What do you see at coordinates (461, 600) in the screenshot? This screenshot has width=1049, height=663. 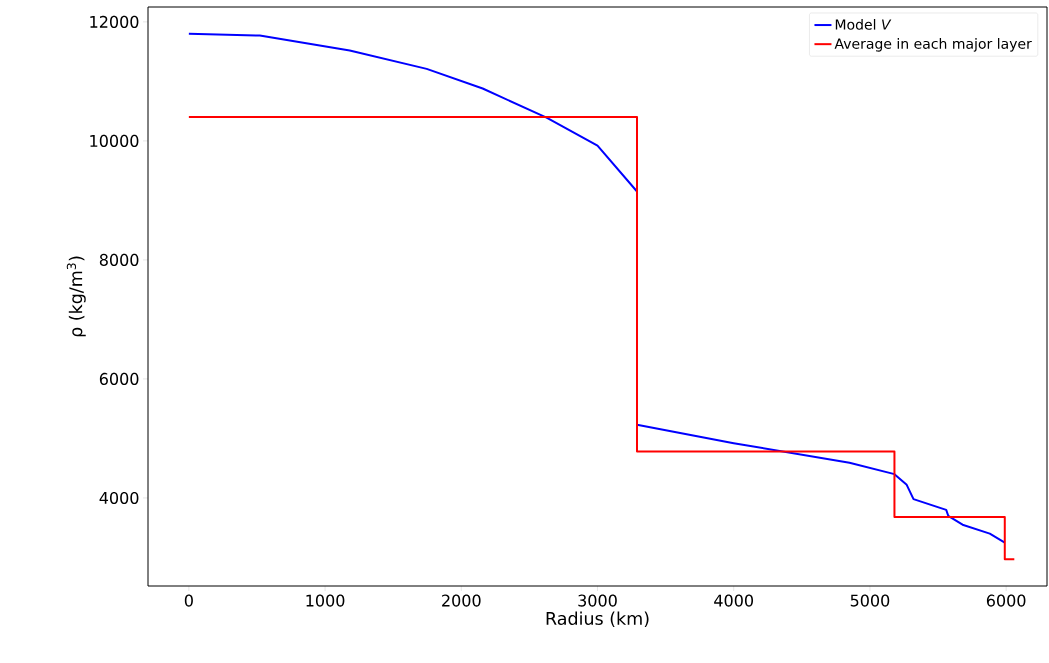 I see `x-tick-label: 2000` at bounding box center [461, 600].